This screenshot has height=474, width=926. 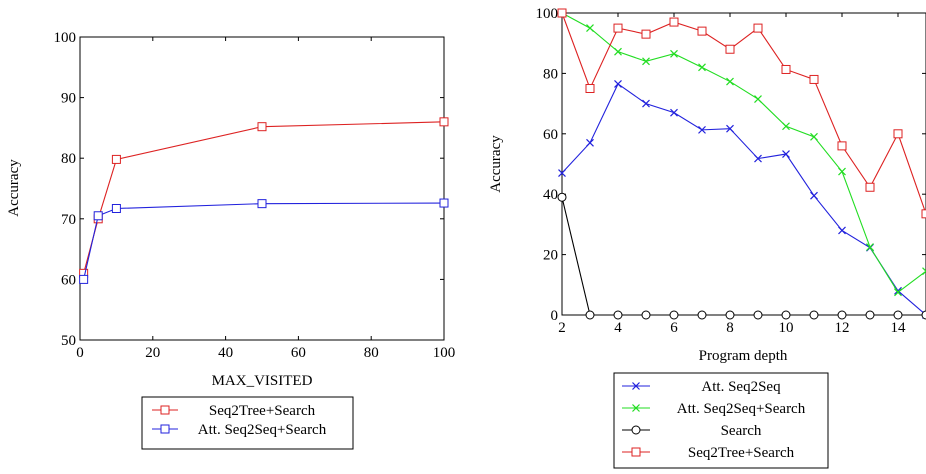 What do you see at coordinates (68, 99) in the screenshot?
I see `y-tick-label: 90` at bounding box center [68, 99].